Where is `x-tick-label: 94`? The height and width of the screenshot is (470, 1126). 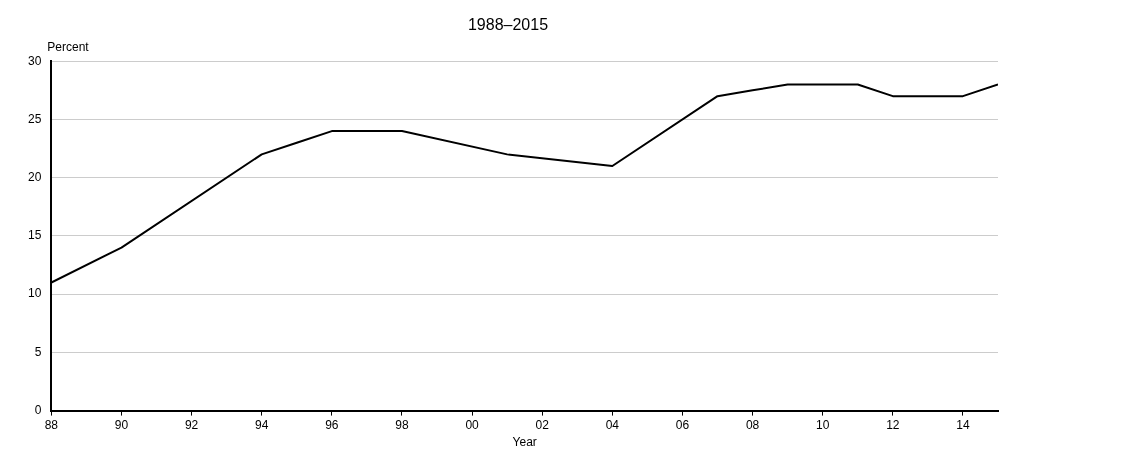 x-tick-label: 94 is located at coordinates (262, 425).